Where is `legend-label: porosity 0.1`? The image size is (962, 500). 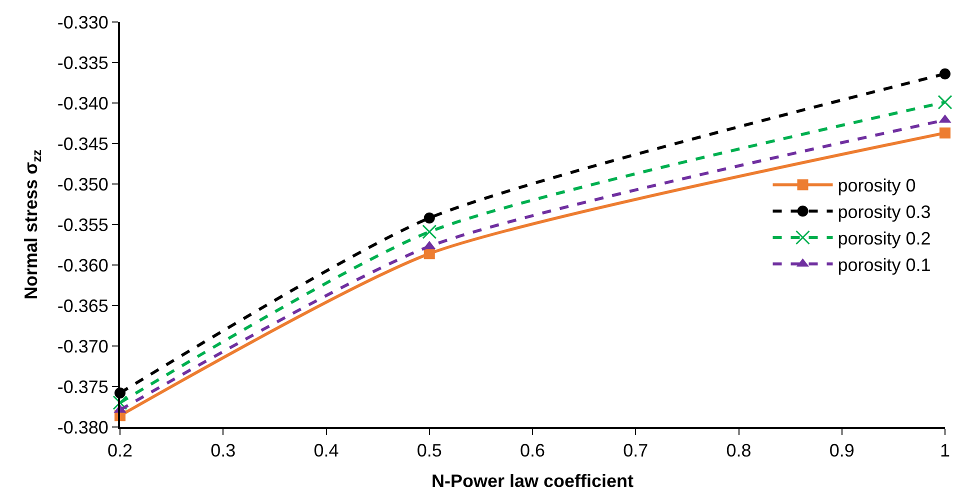 legend-label: porosity 0.1 is located at coordinates (884, 264).